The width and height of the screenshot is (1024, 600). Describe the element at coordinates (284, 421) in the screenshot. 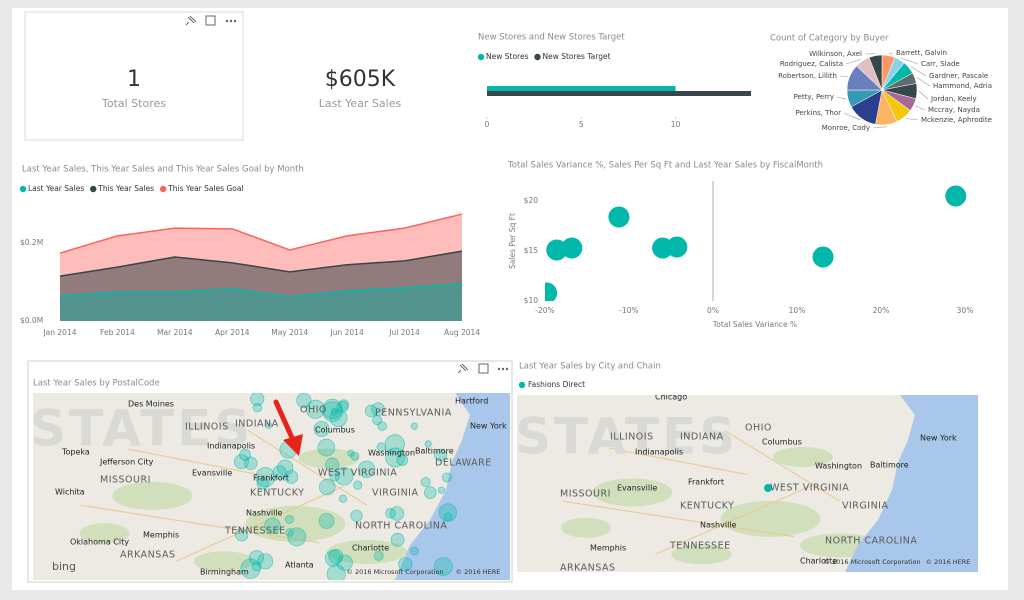

I see `annotation-arrow` at that location.